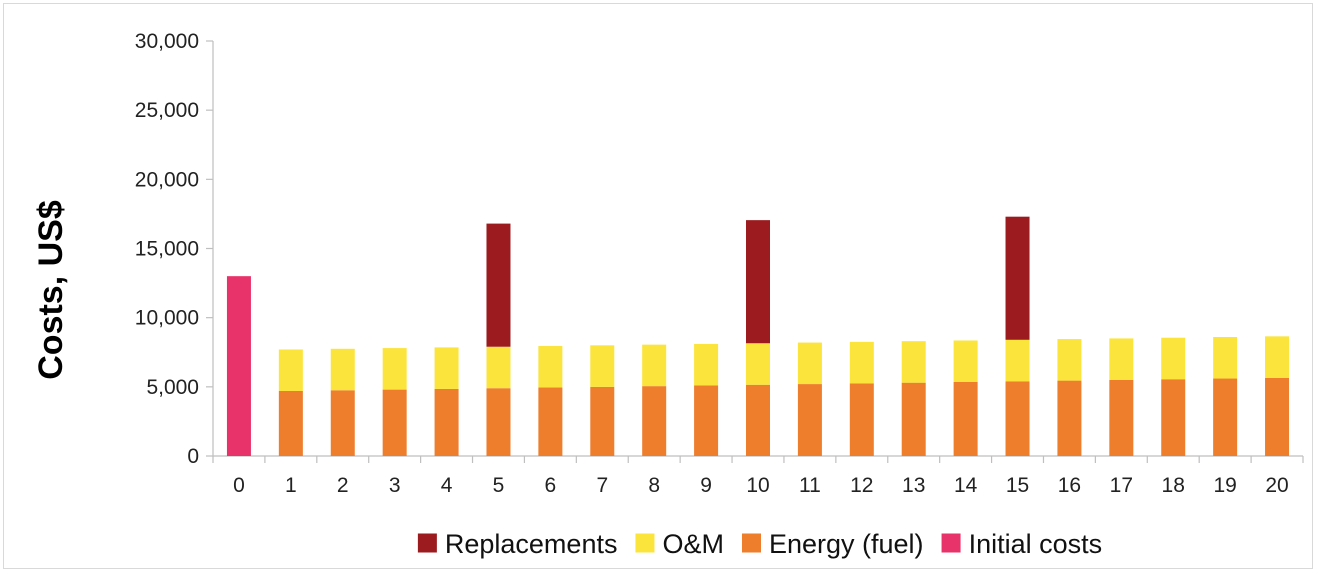 This screenshot has height=574, width=1318. Describe the element at coordinates (167, 318) in the screenshot. I see `y-tick-label: 10,000` at that location.